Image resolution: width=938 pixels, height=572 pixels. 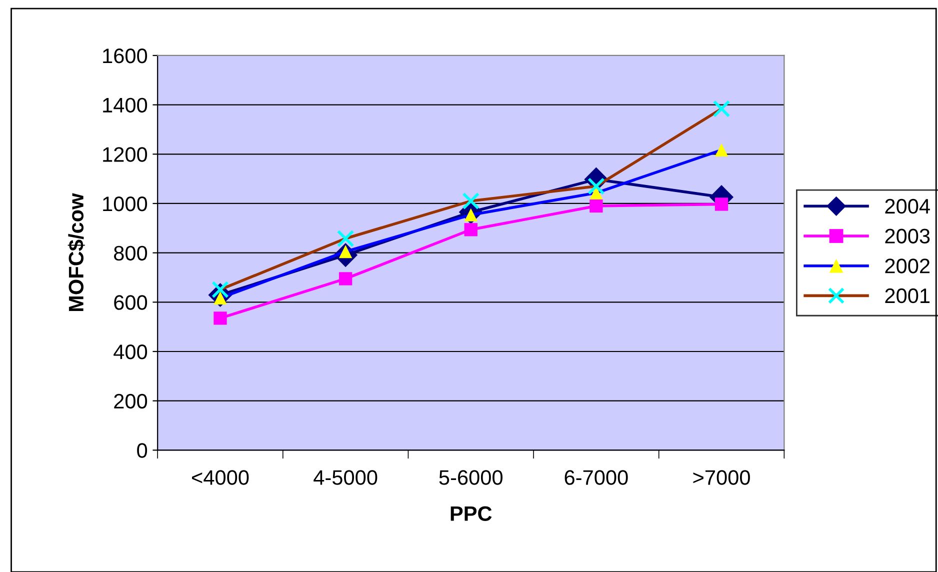 I want to click on x-tick-label: <4000, so click(x=220, y=477).